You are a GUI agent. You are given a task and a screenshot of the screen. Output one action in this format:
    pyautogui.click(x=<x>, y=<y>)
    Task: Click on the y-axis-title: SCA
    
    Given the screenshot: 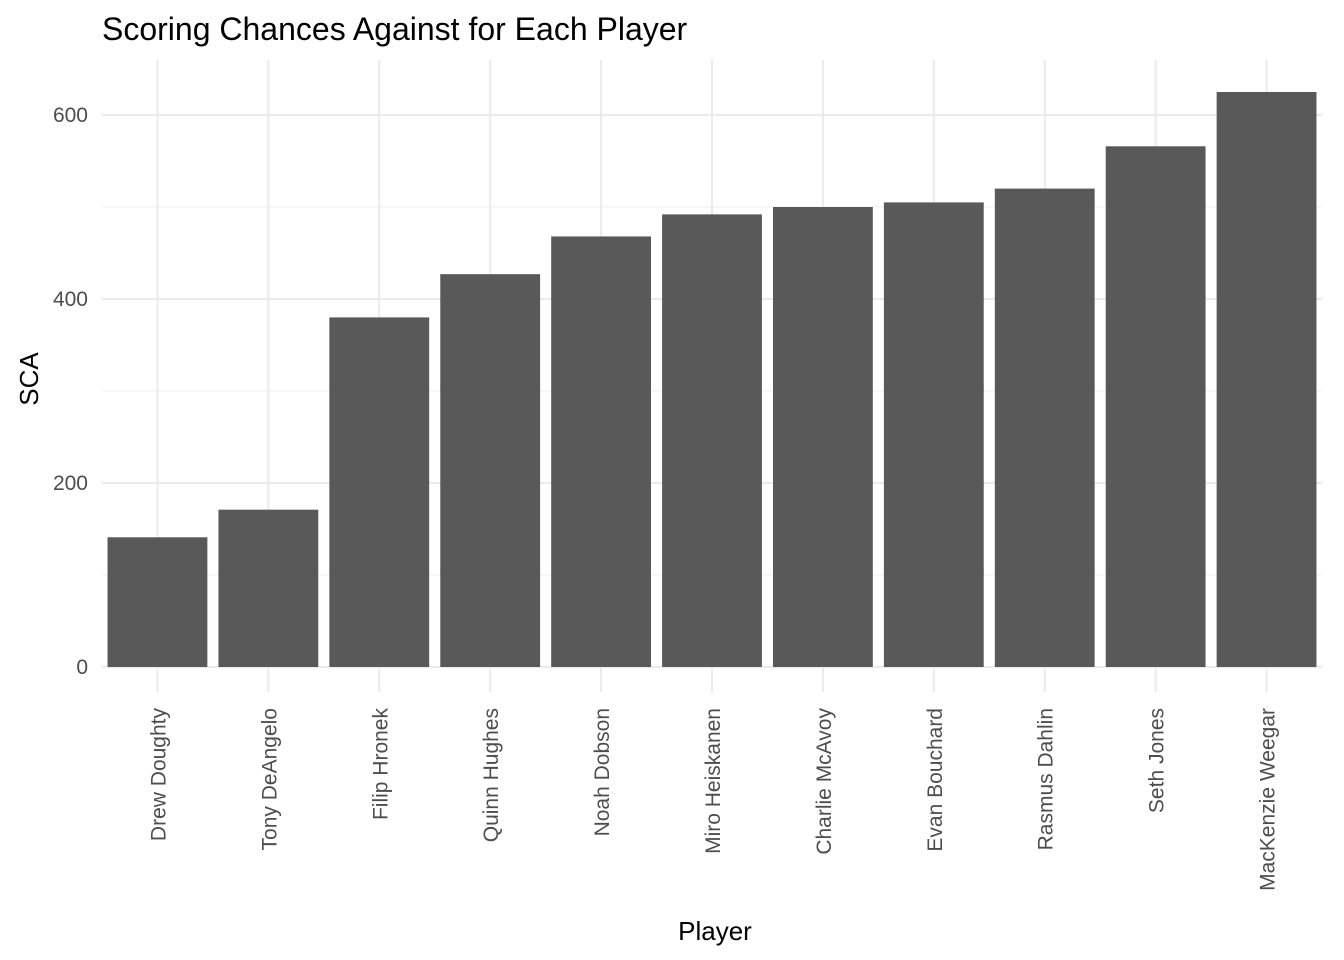 What is the action you would take?
    pyautogui.click(x=29, y=379)
    